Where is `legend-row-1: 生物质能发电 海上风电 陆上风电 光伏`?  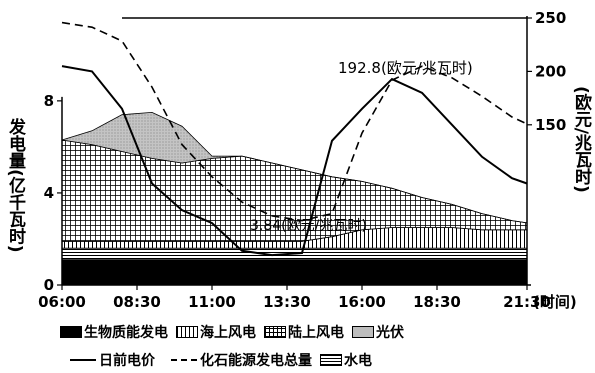
legend-row-1: 生物质能发电 海上风电 陆上风电 光伏 is located at coordinates (236, 332).